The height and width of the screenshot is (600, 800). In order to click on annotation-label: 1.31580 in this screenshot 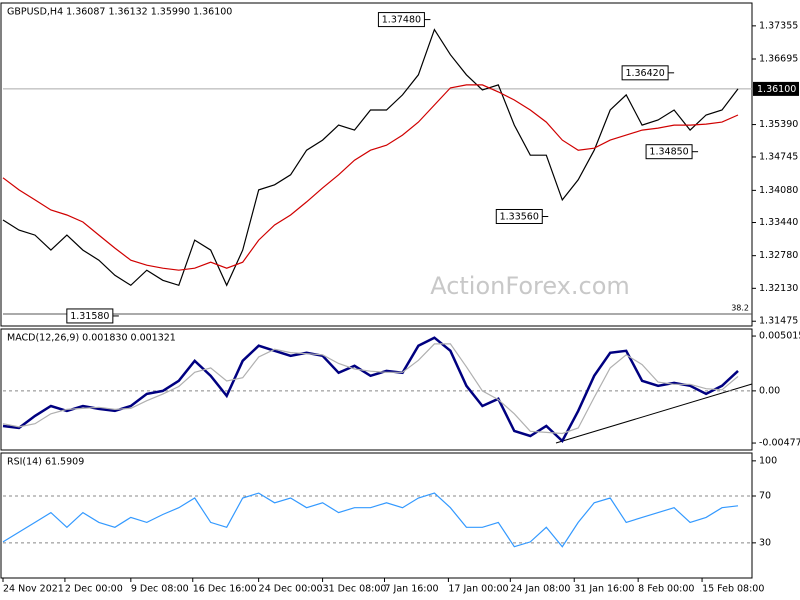, I will do `click(89, 316)`.